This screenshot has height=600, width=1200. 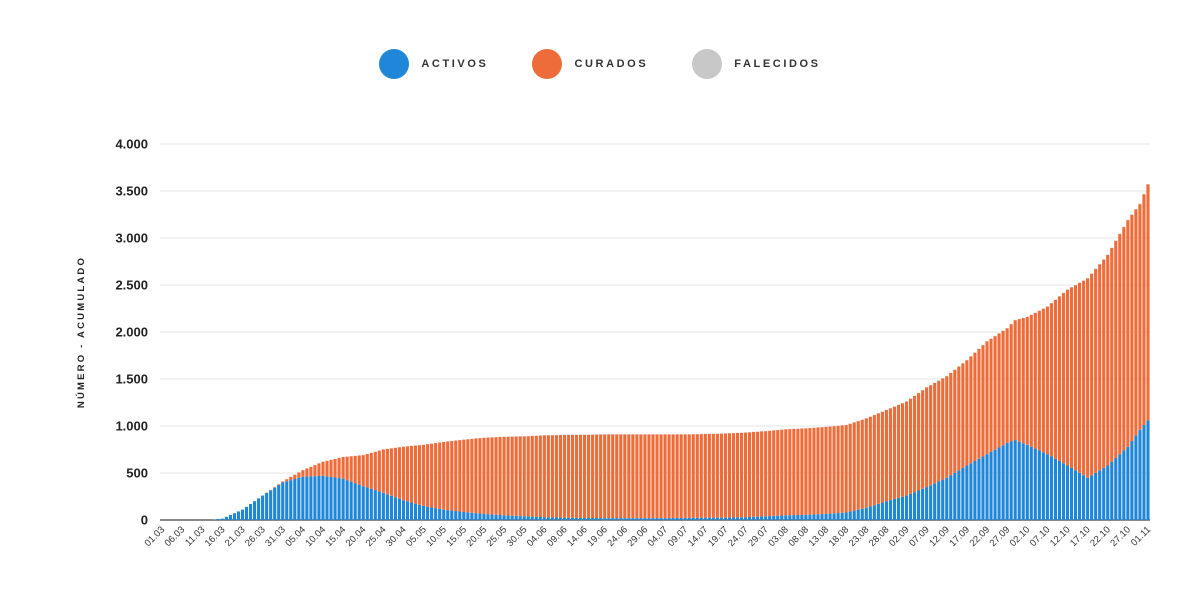 I want to click on legend-item-curados: CURADOS, so click(x=590, y=64).